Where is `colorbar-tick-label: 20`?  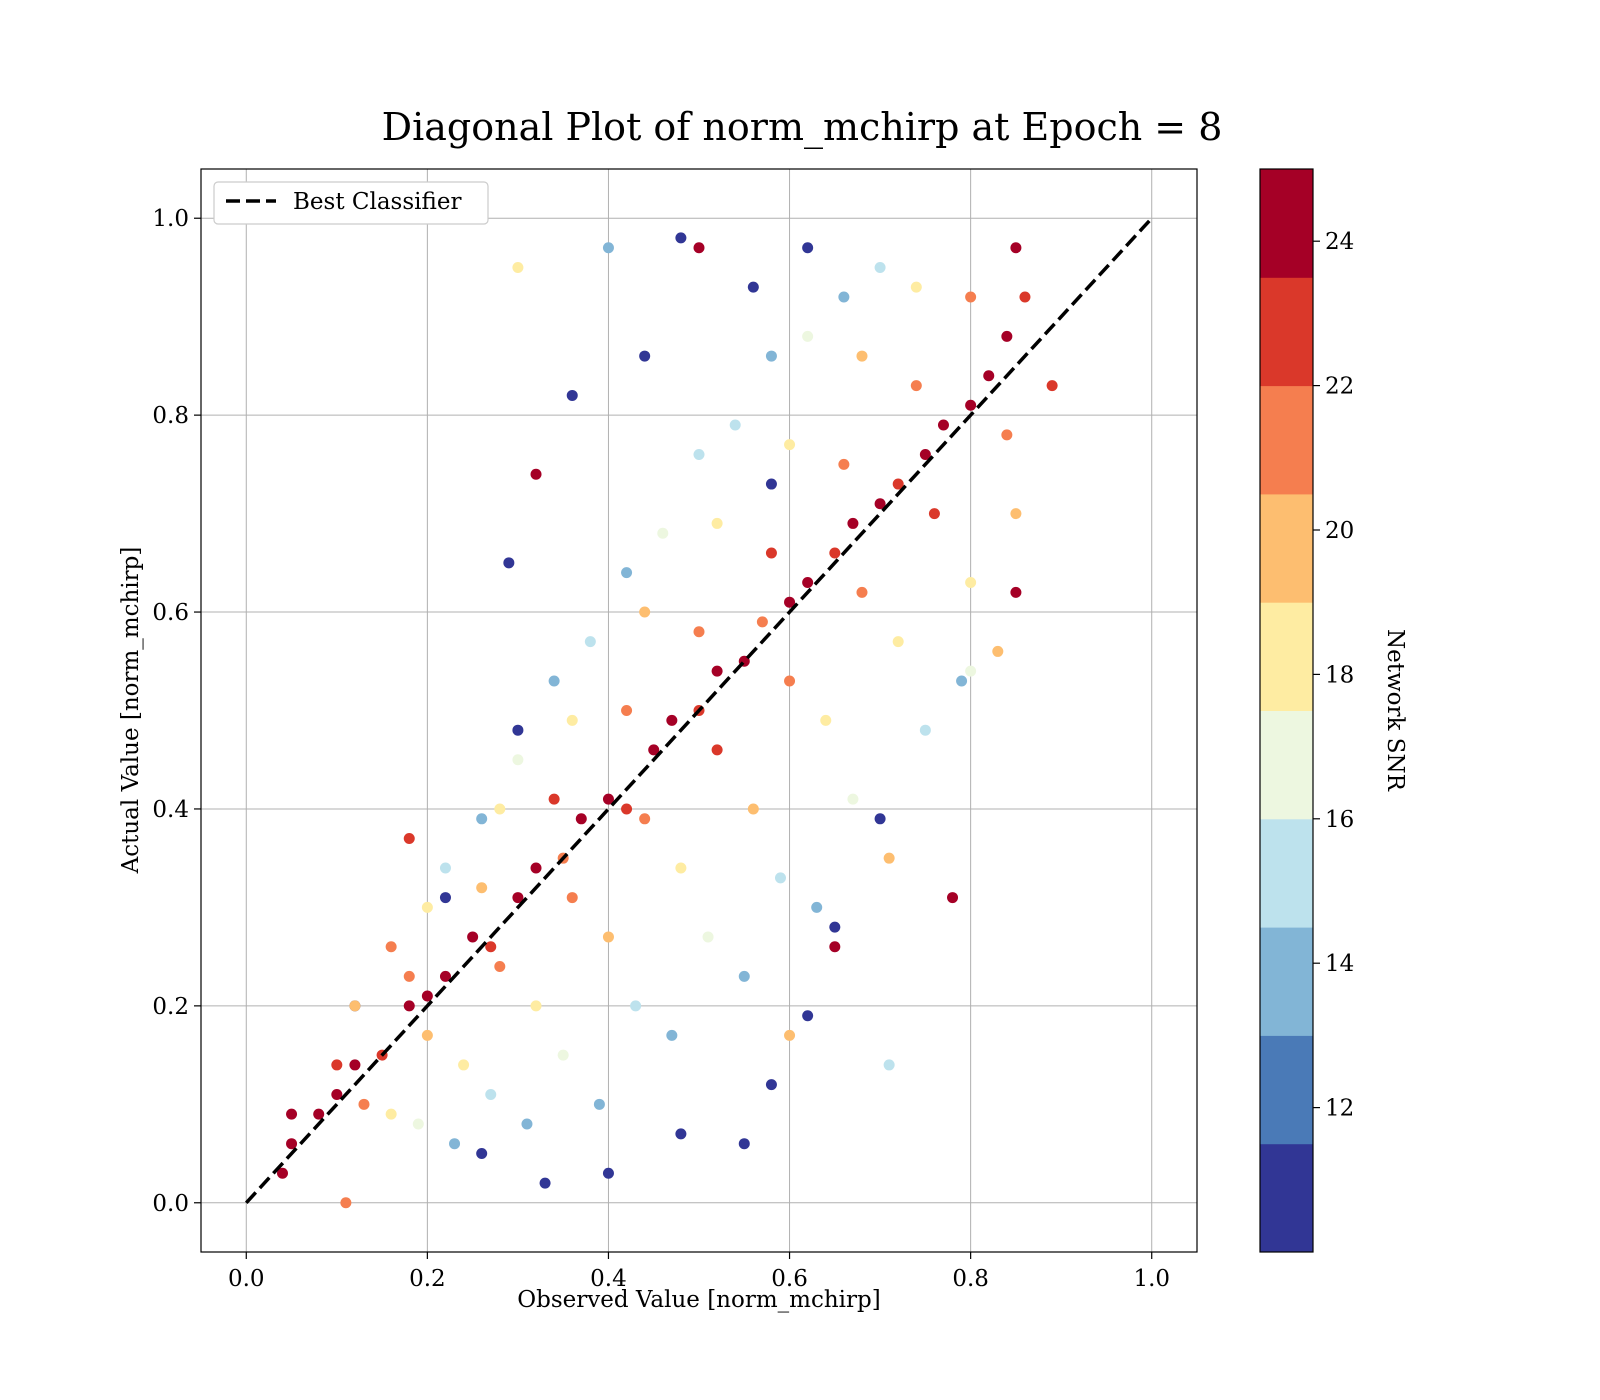 colorbar-tick-label: 20 is located at coordinates (1339, 531).